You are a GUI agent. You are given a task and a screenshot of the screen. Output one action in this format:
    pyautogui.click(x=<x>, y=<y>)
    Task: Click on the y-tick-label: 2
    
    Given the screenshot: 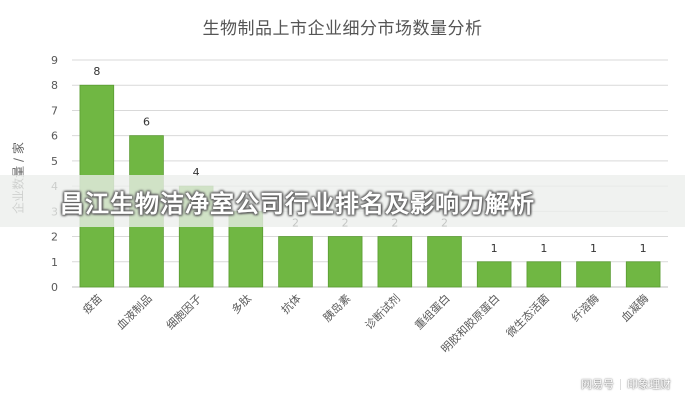 What is the action you would take?
    pyautogui.click(x=54, y=237)
    